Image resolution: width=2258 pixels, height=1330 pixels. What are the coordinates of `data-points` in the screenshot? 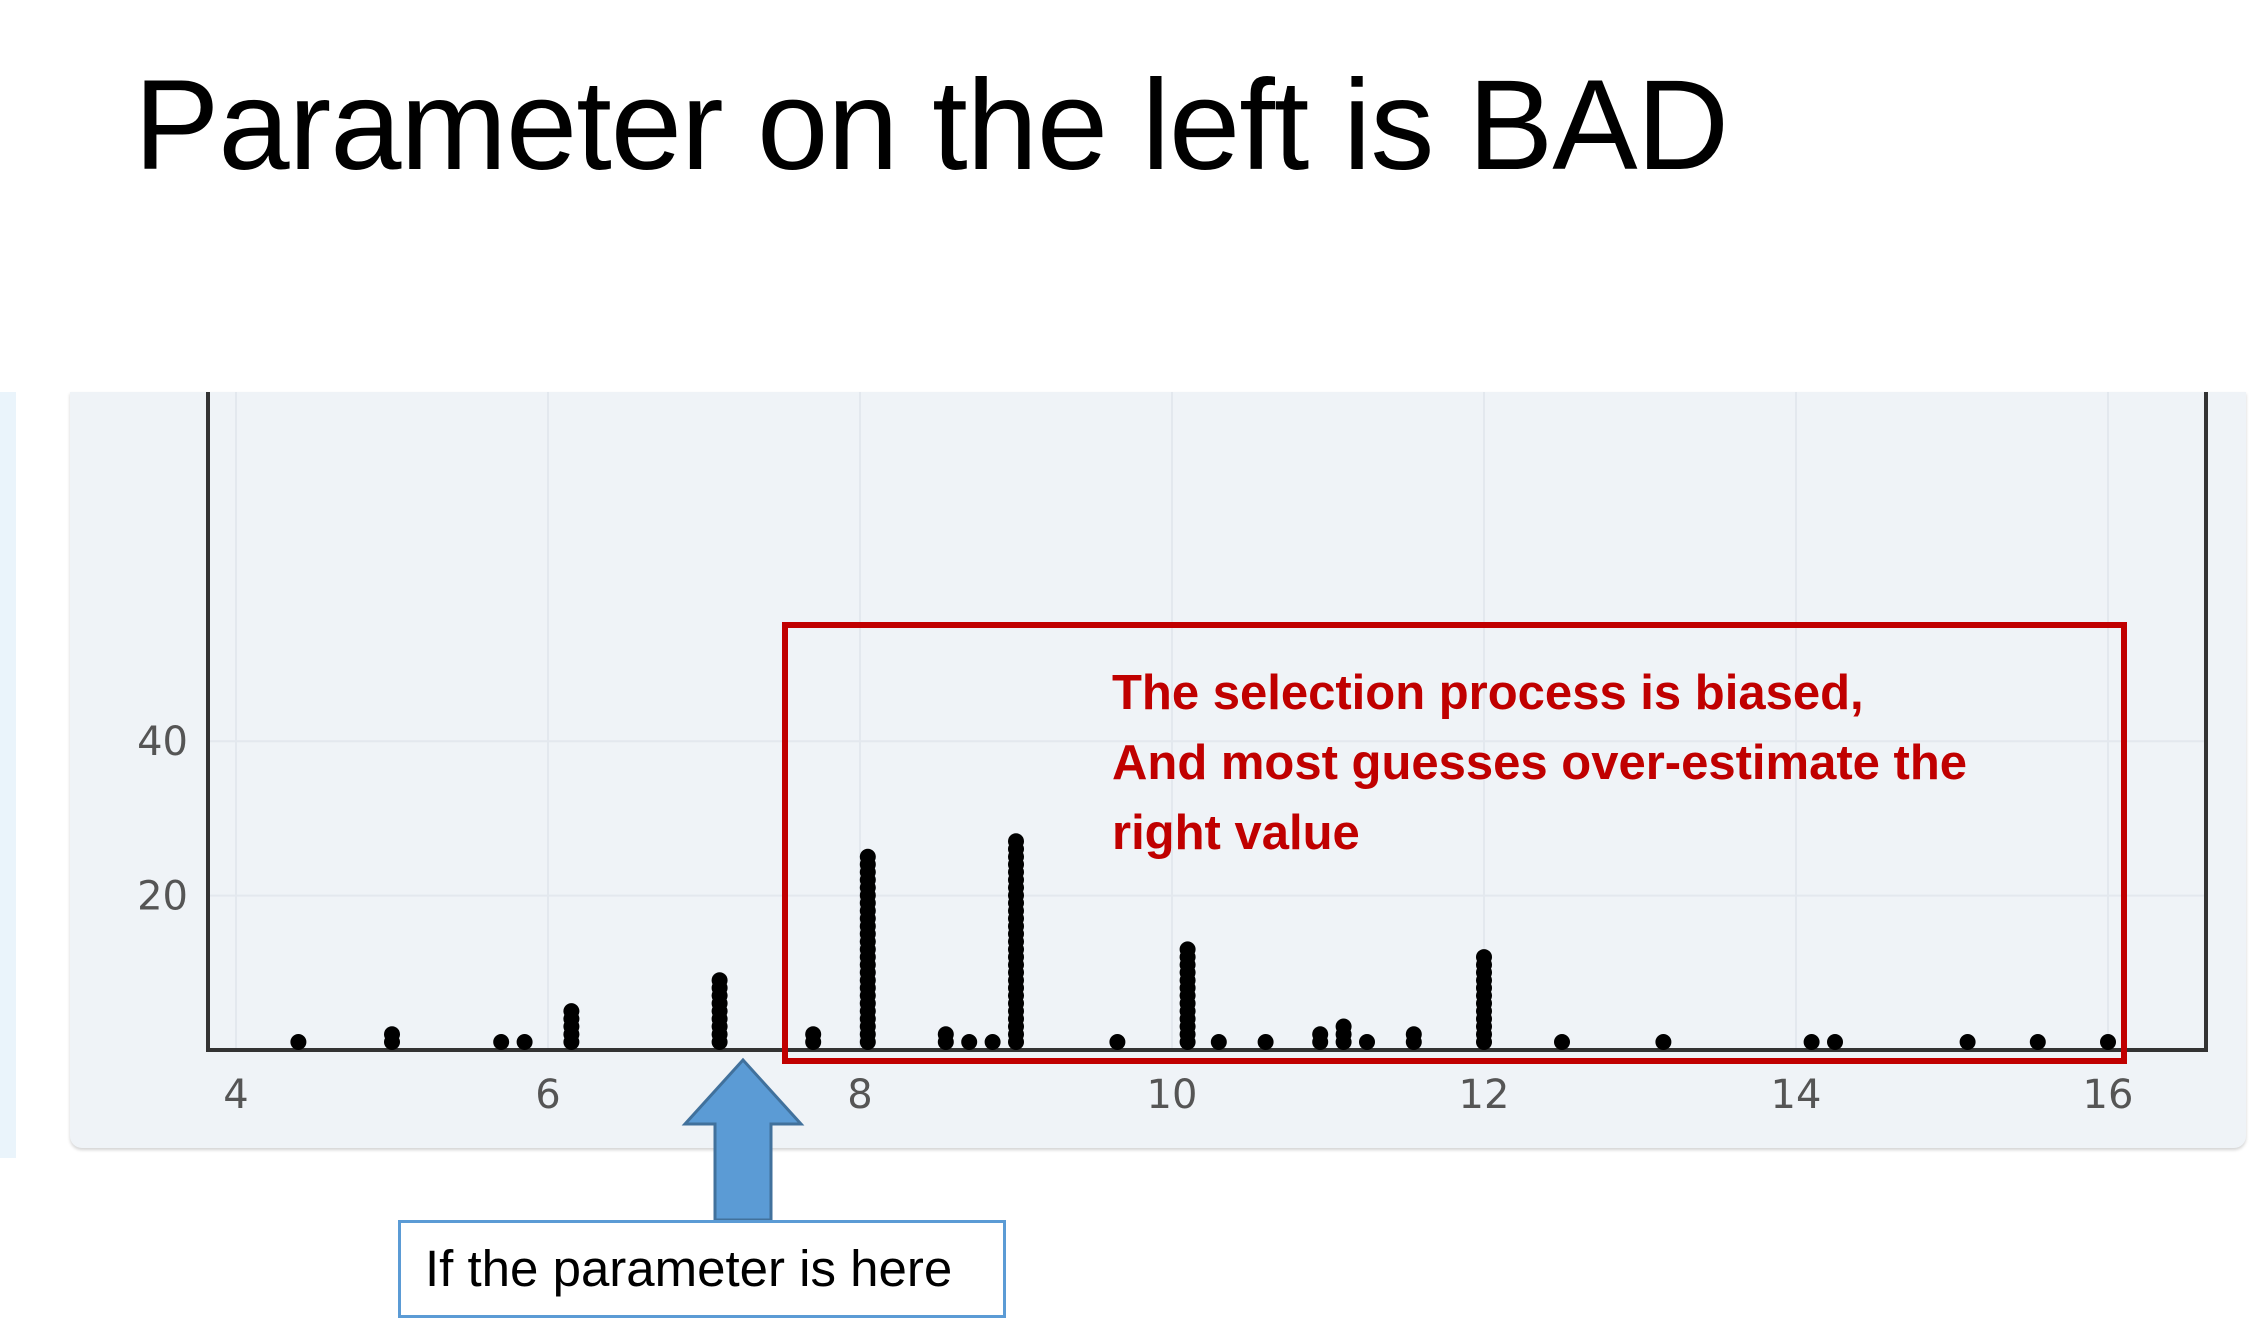 It's located at (1203, 941).